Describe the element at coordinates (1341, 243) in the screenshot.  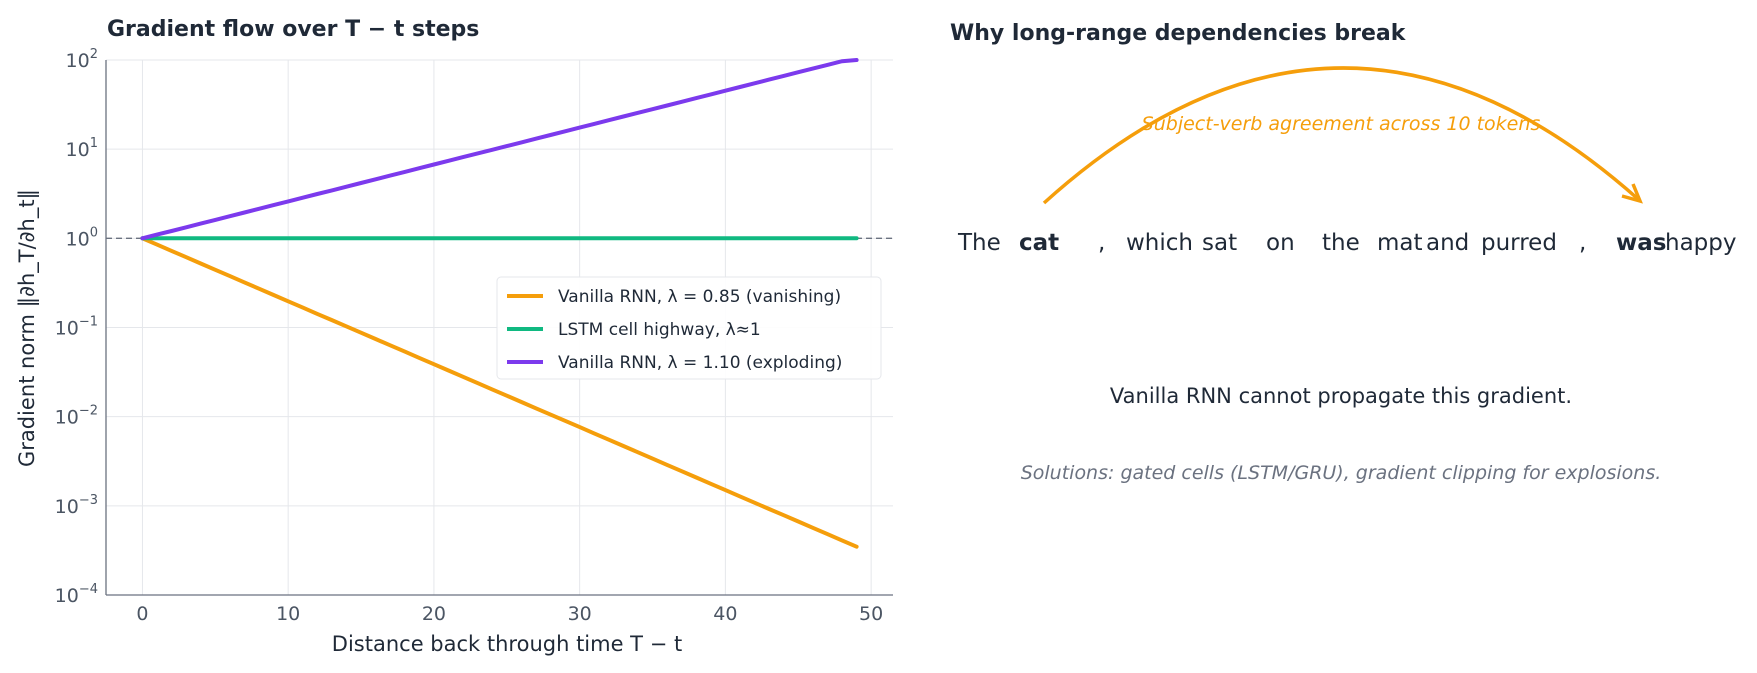
I see `token: the` at that location.